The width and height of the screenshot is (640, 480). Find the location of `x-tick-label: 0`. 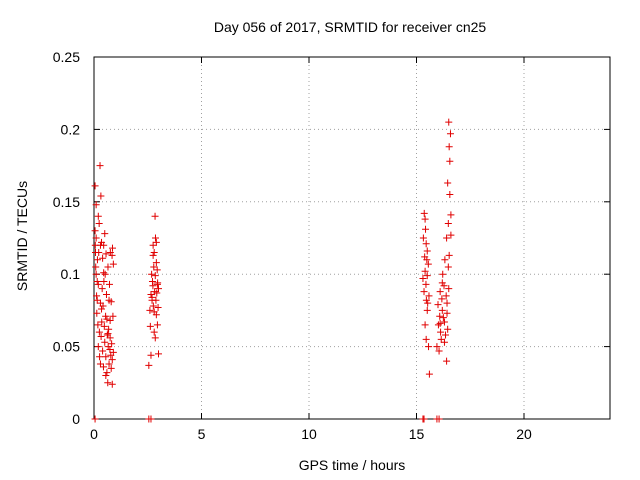

x-tick-label: 0 is located at coordinates (94, 434).